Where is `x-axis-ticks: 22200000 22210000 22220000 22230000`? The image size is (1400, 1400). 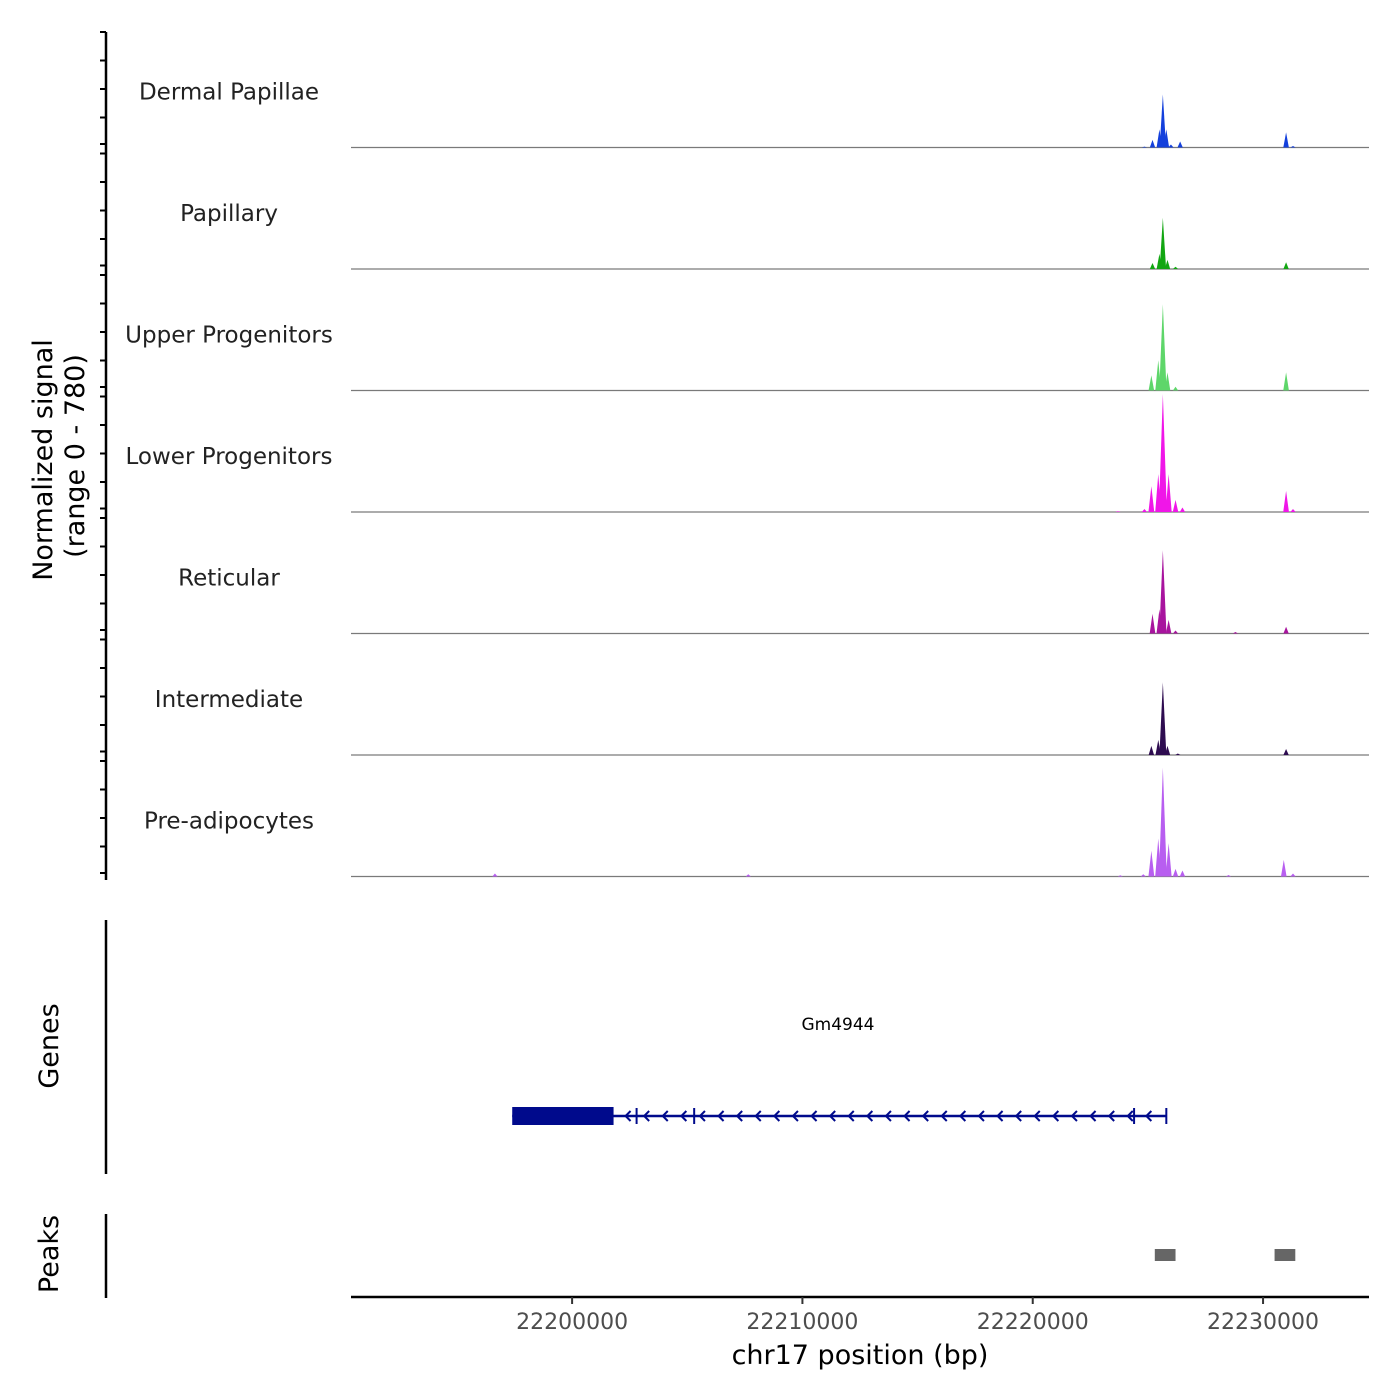
x-axis-ticks: 22200000 22210000 22220000 22230000 is located at coordinates (917, 1316).